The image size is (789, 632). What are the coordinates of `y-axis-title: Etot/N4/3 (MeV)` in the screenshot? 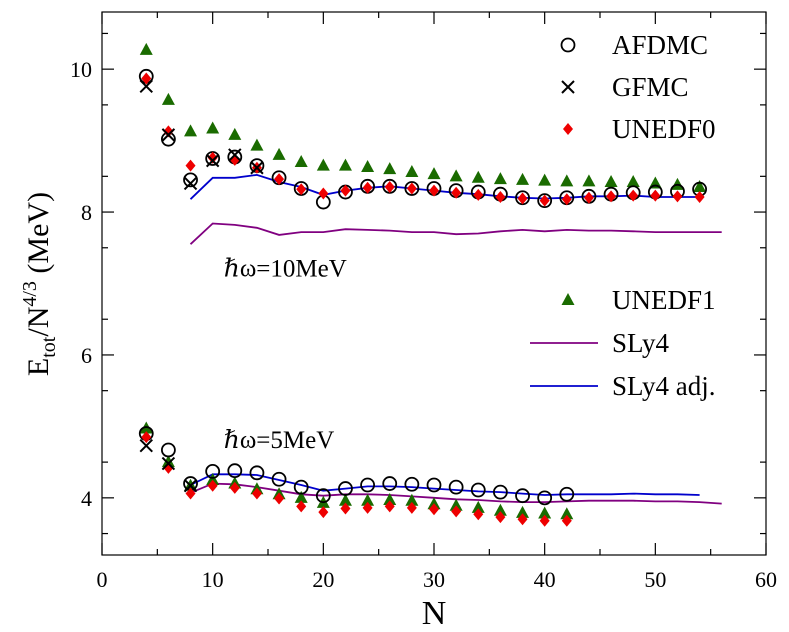 It's located at (39, 284).